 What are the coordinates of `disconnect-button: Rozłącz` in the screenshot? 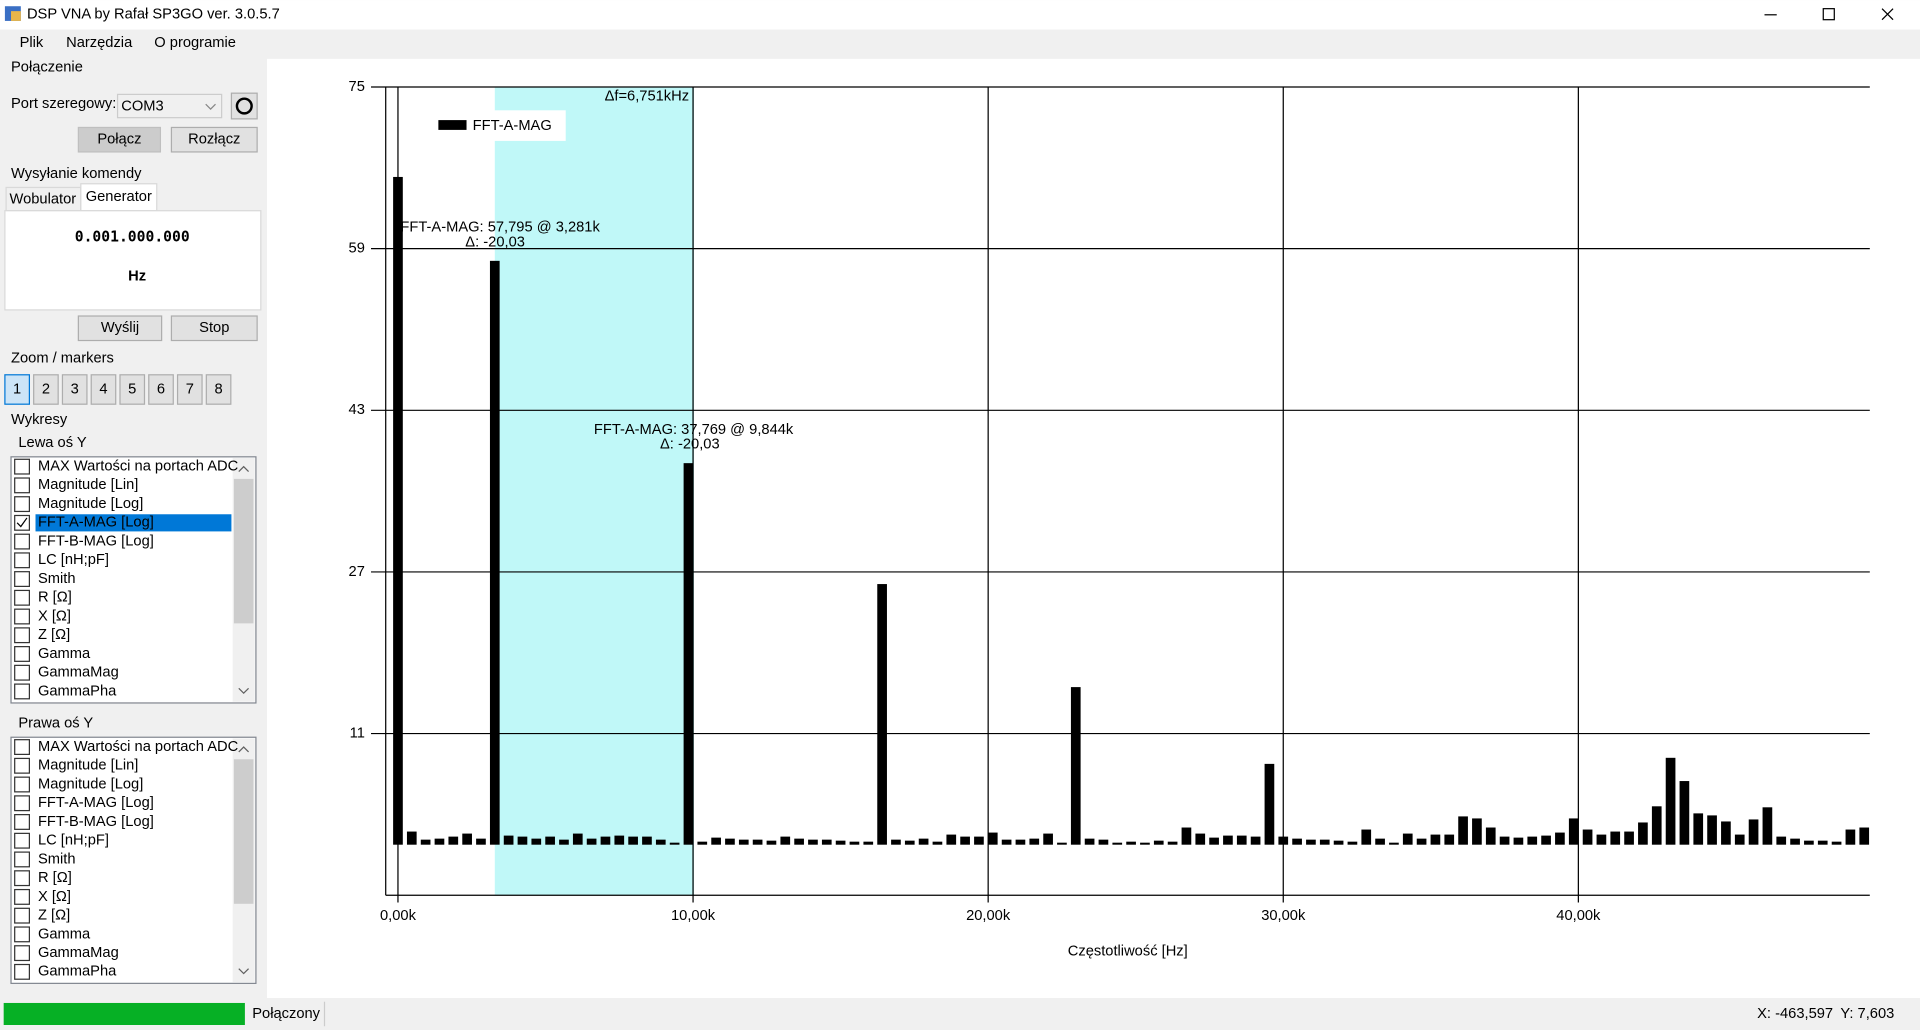 It's located at (214, 140).